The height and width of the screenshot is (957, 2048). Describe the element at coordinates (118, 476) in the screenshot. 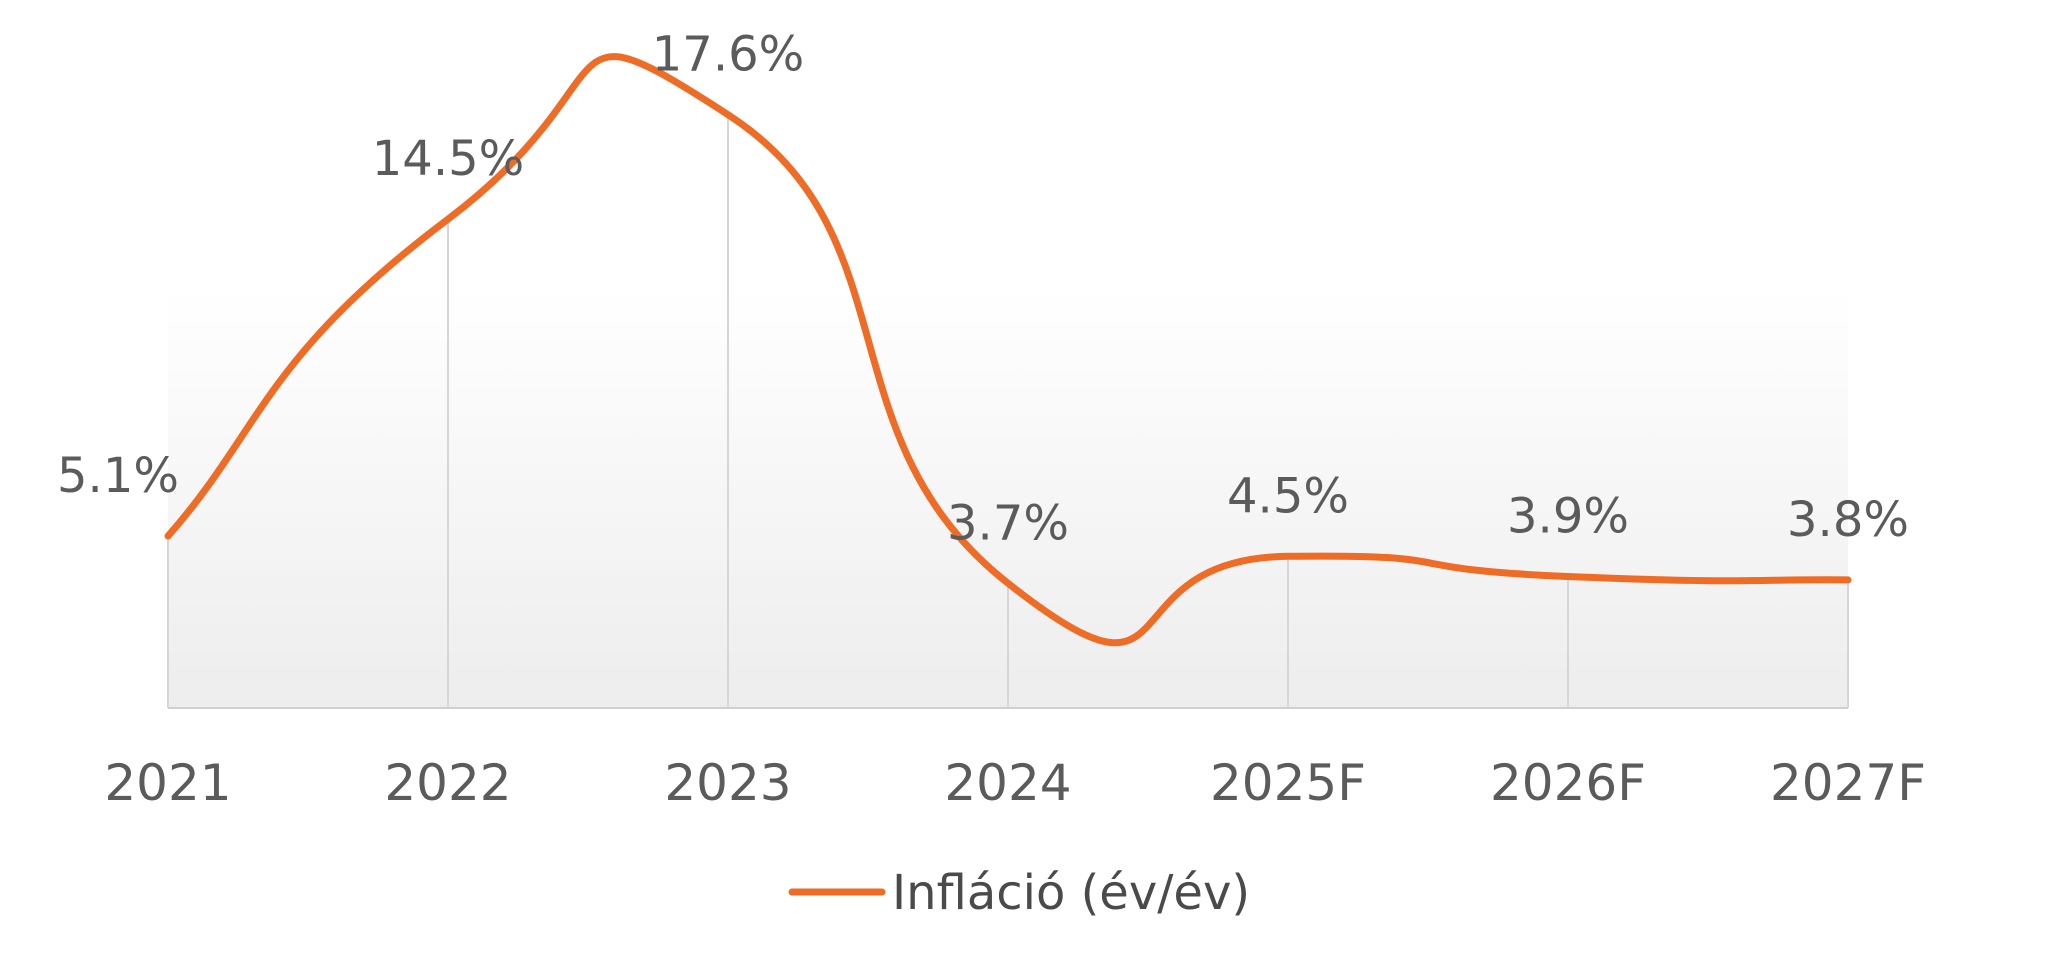

I see `data-label-2021: 5.1%` at that location.